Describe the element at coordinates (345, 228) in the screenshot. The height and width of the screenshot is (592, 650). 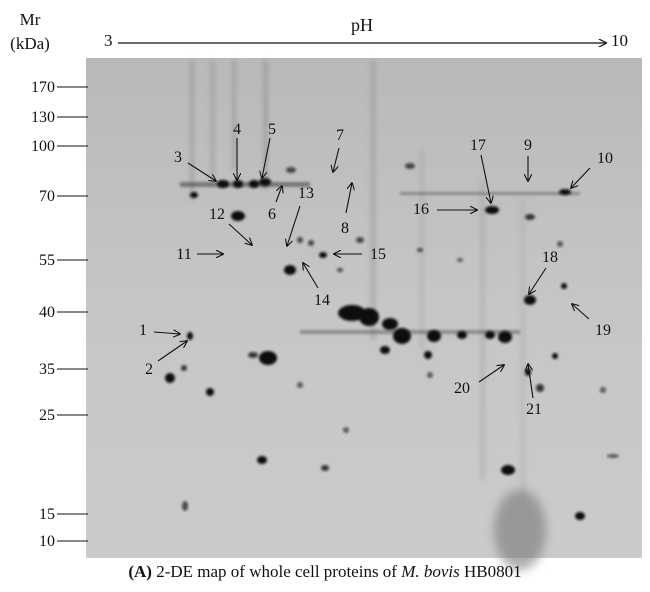
I see `spot-label: 8` at that location.